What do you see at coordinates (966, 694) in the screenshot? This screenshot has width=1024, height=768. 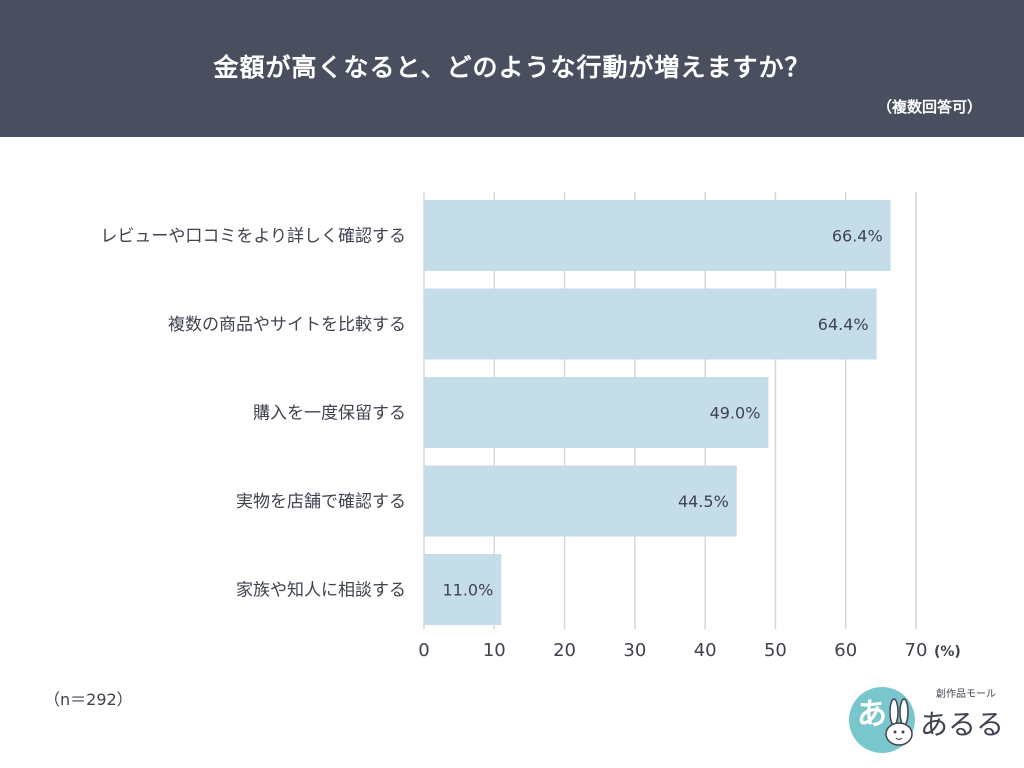 I see `logo-tagline: 創作品モール` at bounding box center [966, 694].